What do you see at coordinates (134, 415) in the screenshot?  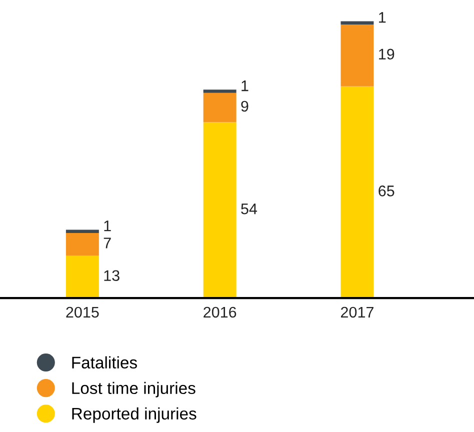 I see `legend-label: Reported injuries` at bounding box center [134, 415].